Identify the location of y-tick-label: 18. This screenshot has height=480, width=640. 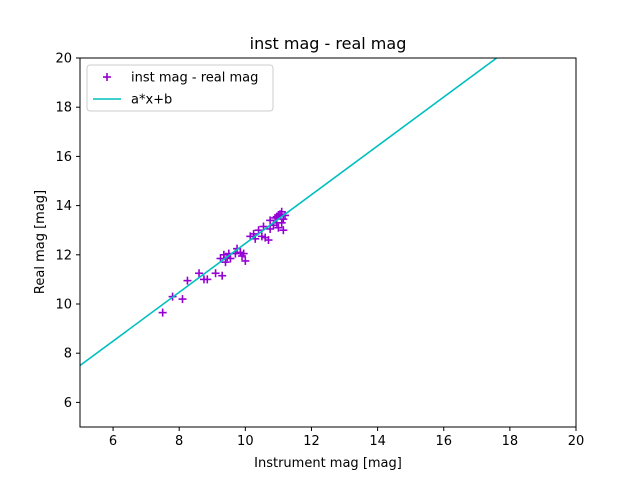
(63, 108).